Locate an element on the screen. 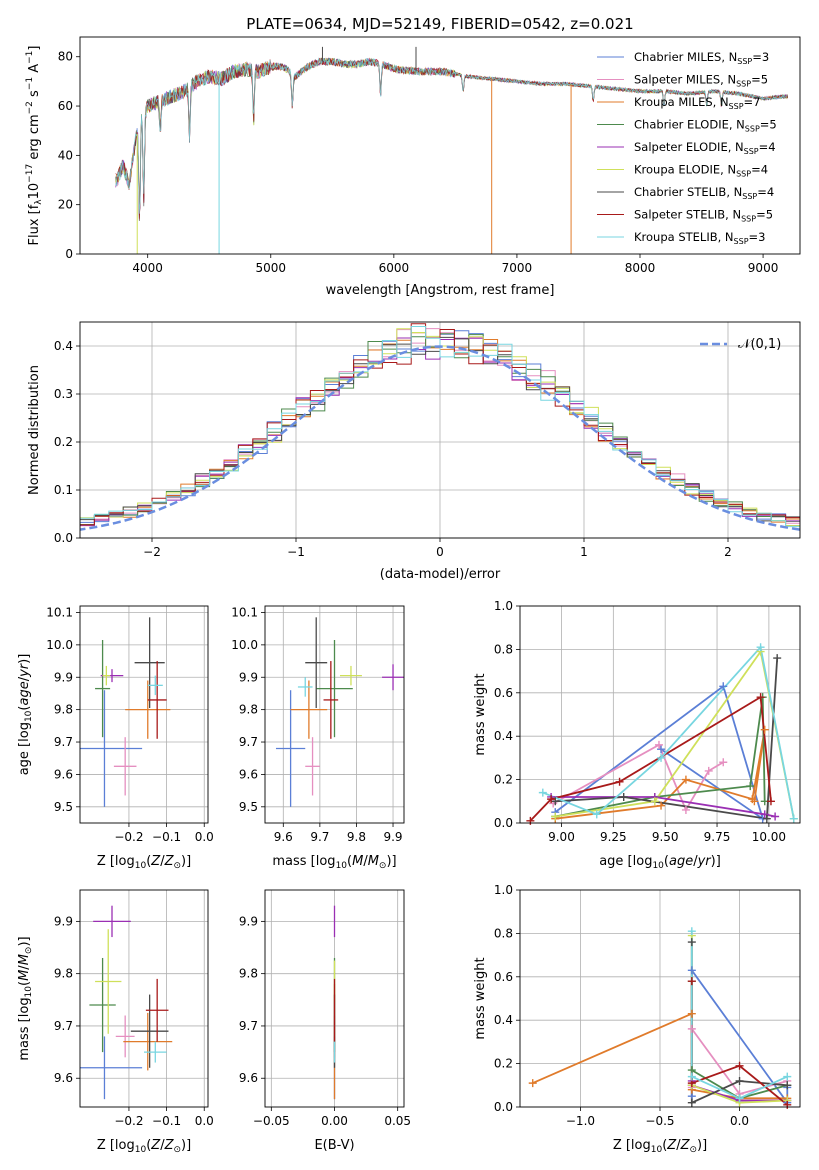 The width and height of the screenshot is (819, 1170). y-tick-label: 10.1 is located at coordinates (244, 612).